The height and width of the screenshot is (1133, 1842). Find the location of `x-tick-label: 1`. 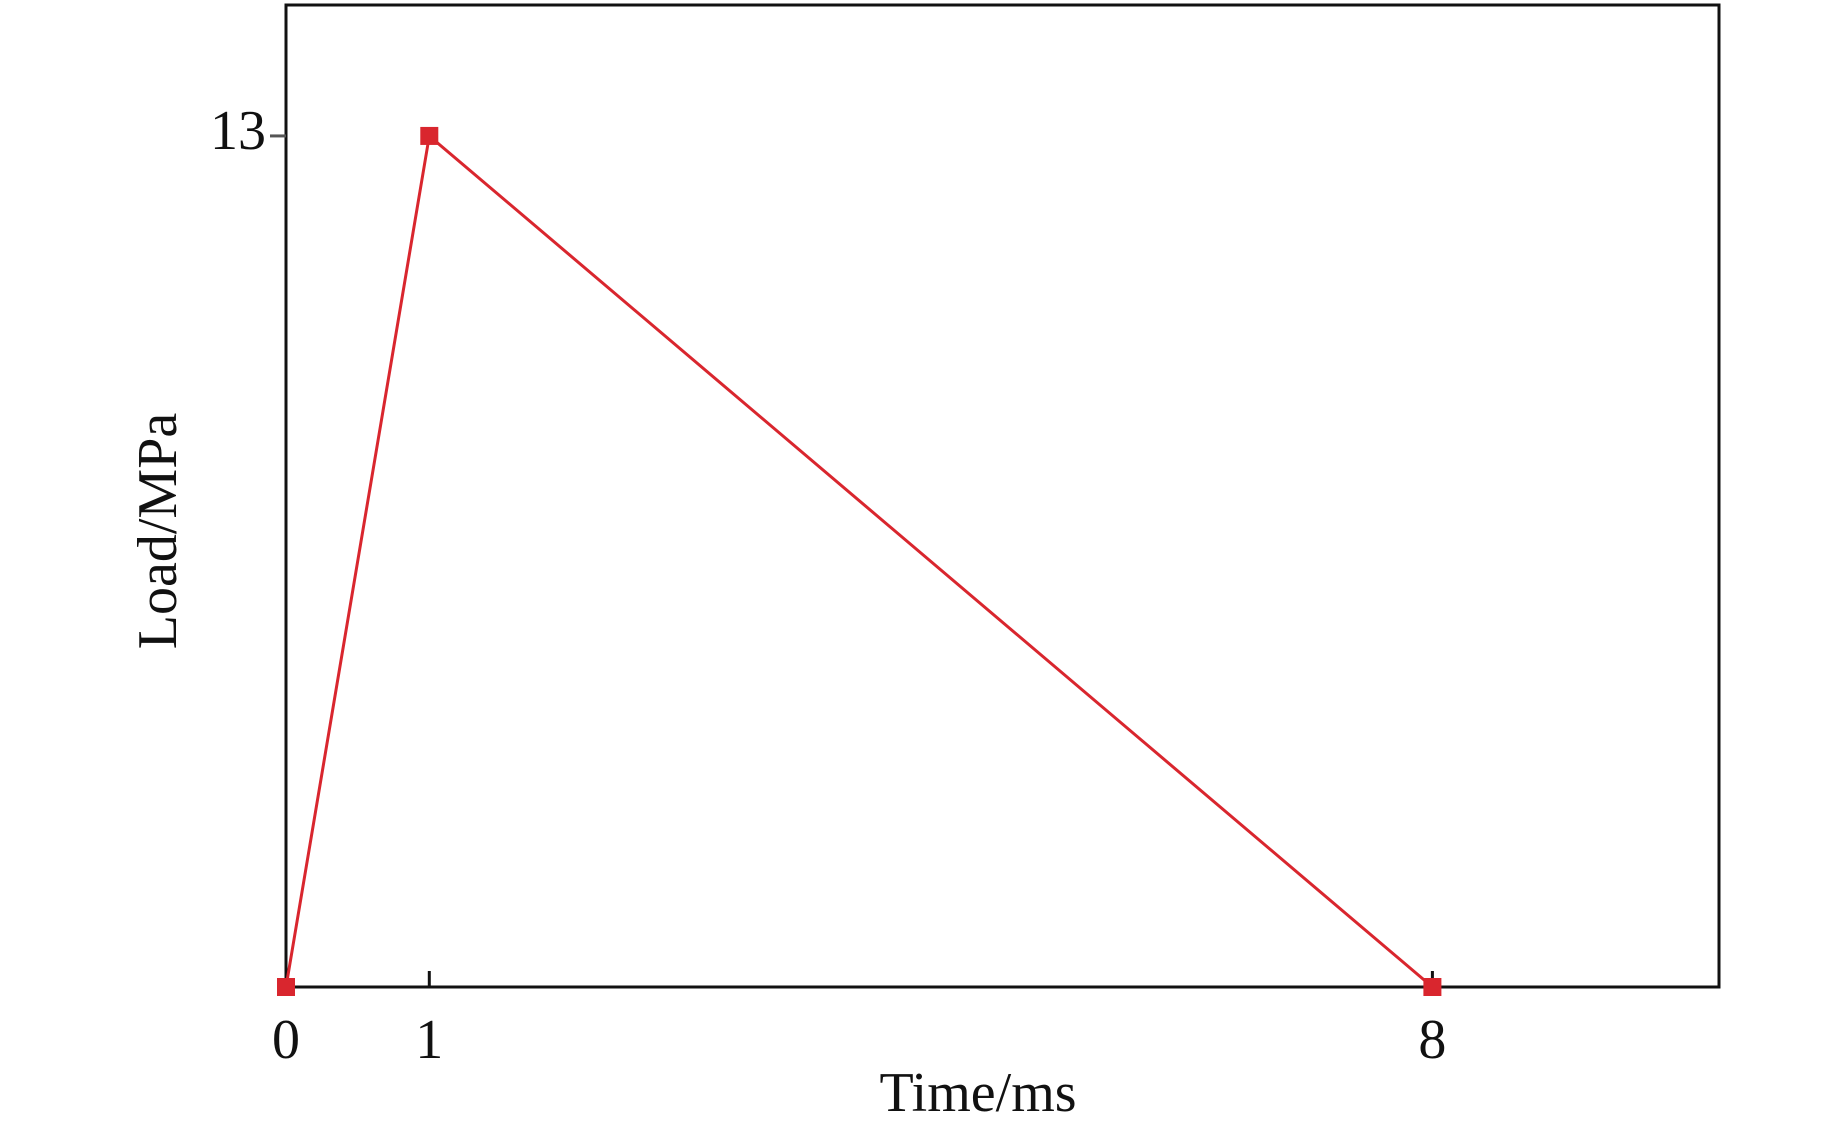

x-tick-label: 1 is located at coordinates (429, 1040).